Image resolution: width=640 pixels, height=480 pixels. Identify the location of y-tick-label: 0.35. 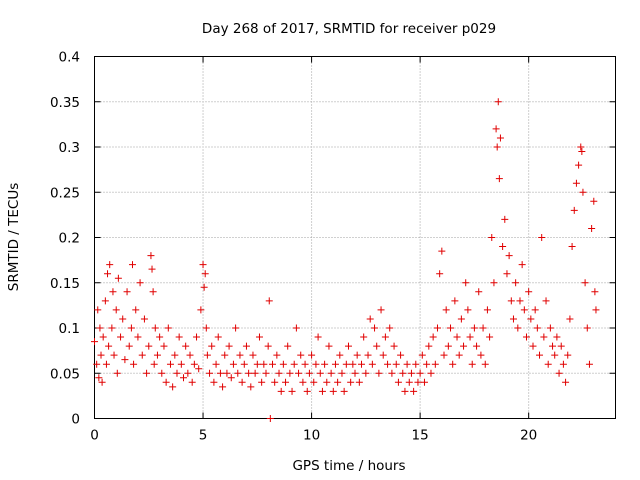
(65, 103).